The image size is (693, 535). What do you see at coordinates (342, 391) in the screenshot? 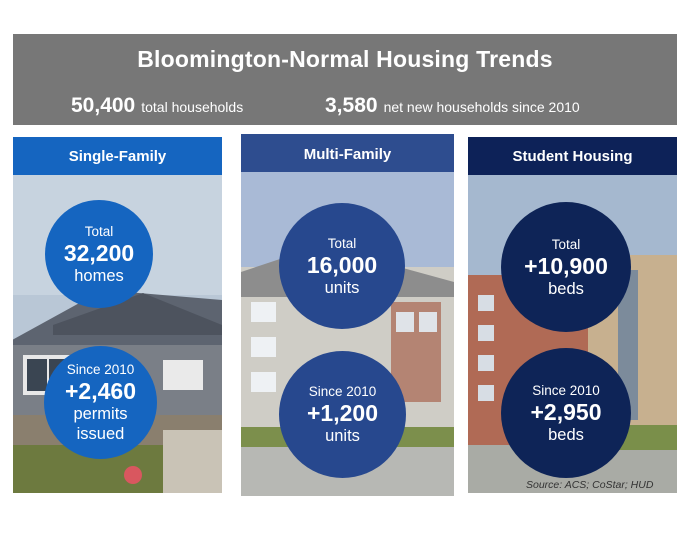
I see `multi-family-since-pre: Since 2010` at bounding box center [342, 391].